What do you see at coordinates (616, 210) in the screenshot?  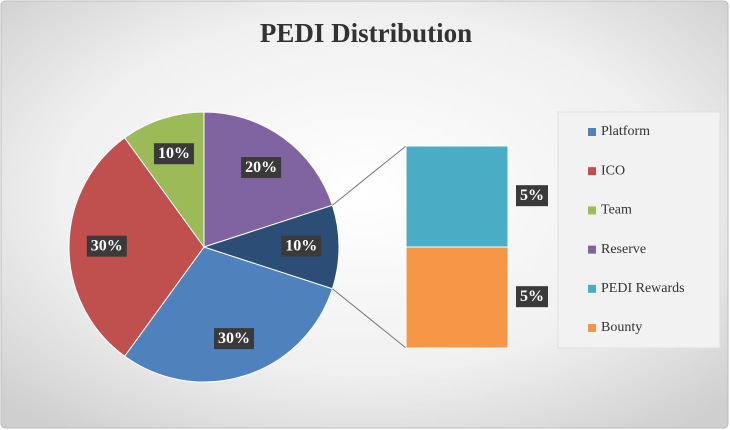 I see `legend-label: Team` at bounding box center [616, 210].